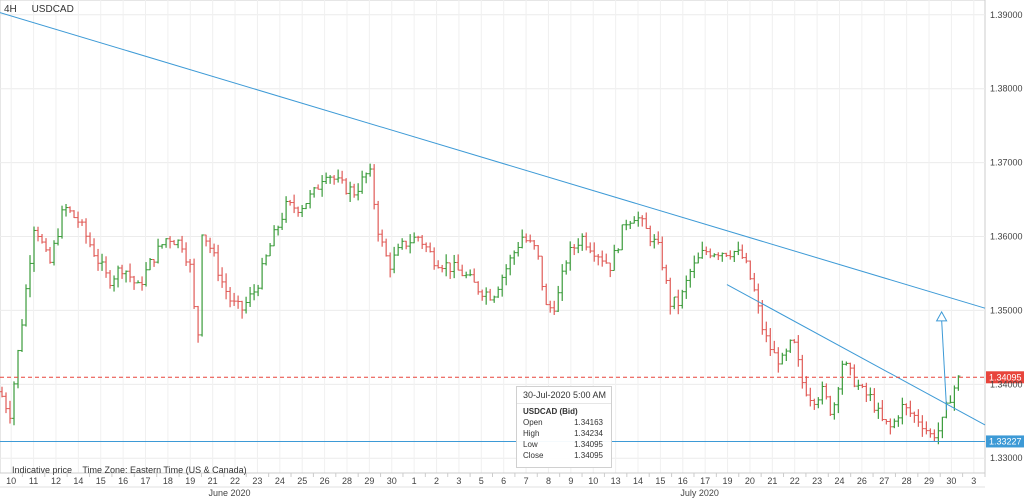  Describe the element at coordinates (728, 481) in the screenshot. I see `x-tick-label: 19` at that location.